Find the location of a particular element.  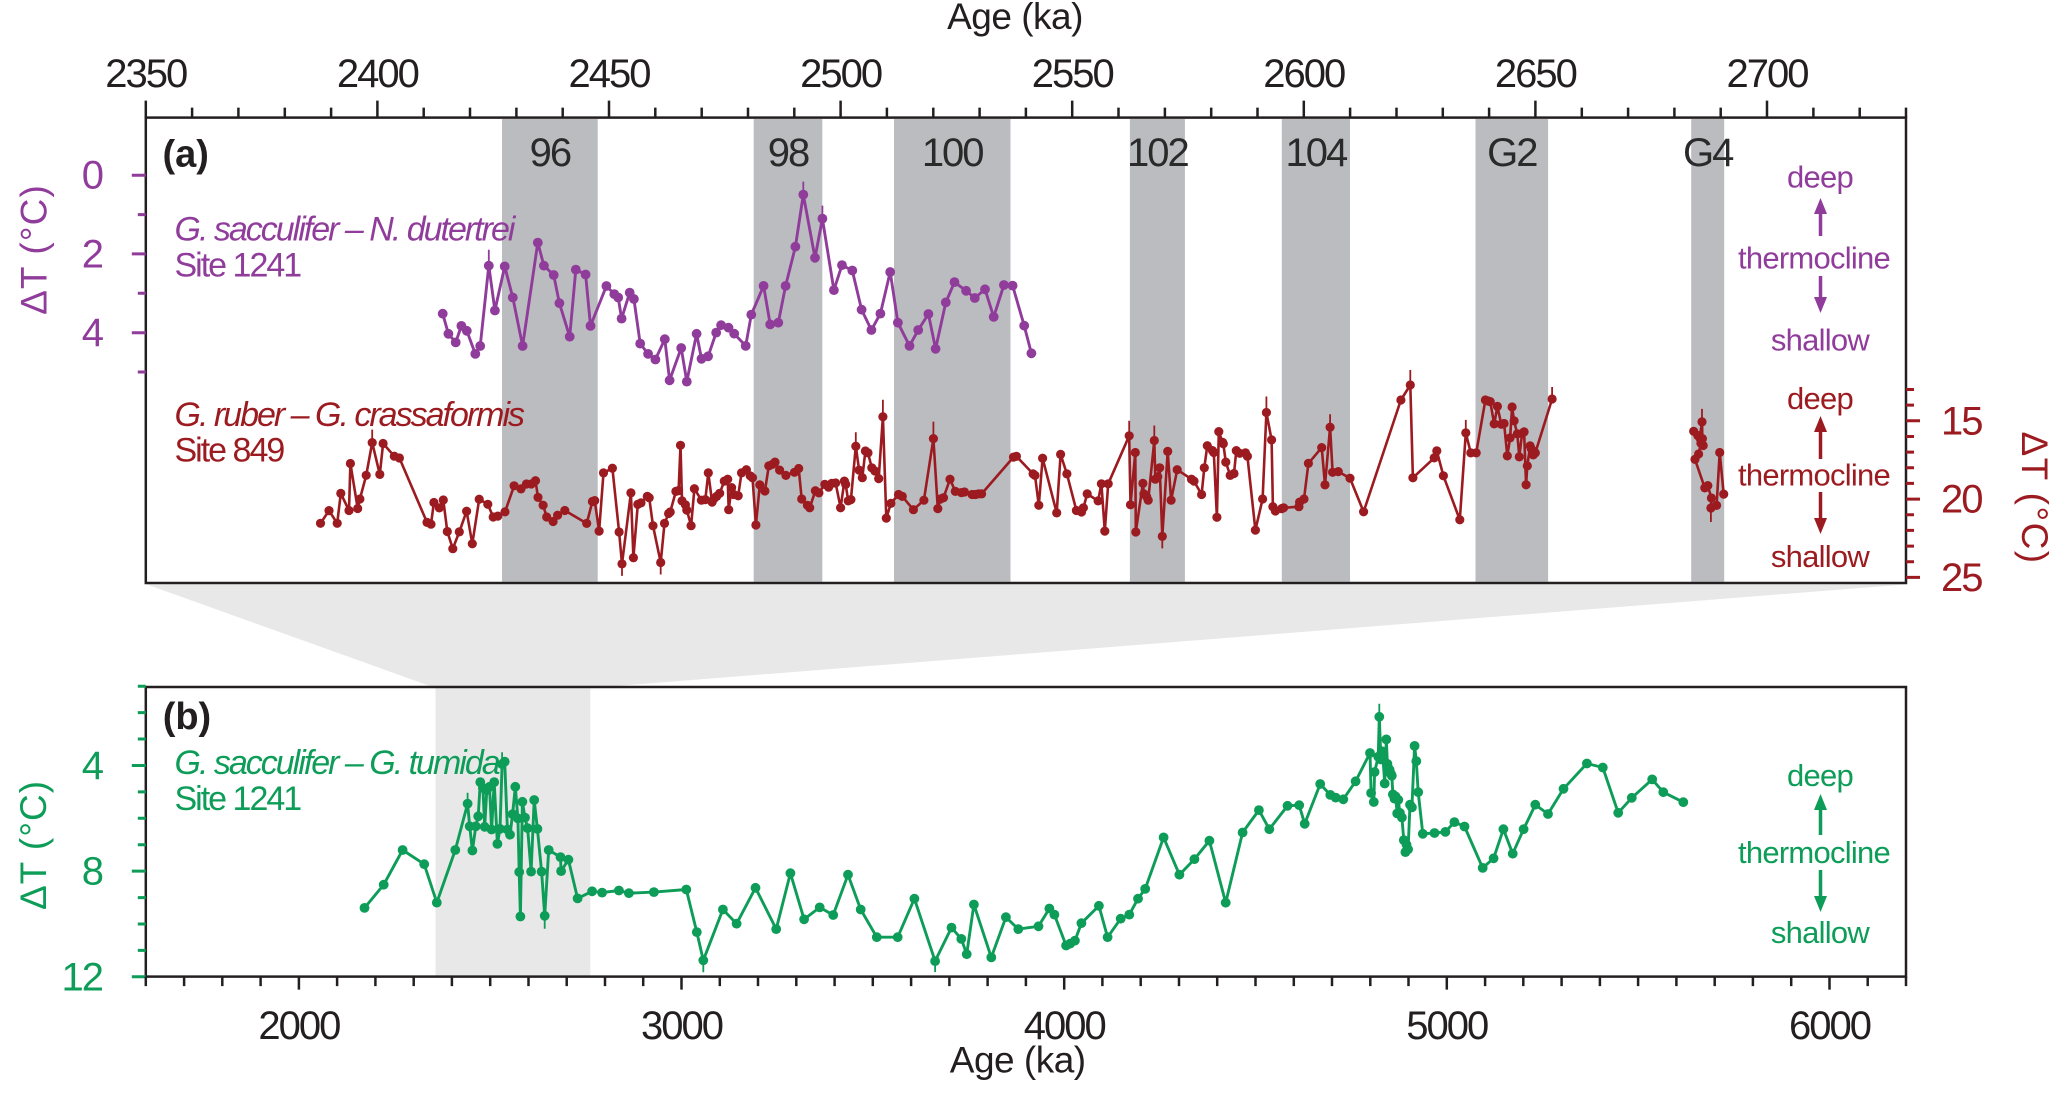

svg-text: 2700 is located at coordinates (1768, 74).